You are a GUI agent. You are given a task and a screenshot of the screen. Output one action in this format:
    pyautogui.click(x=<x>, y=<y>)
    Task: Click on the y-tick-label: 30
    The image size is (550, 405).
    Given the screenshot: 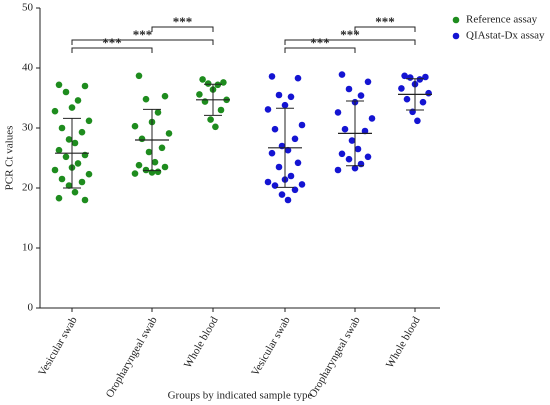 What is the action you would take?
    pyautogui.click(x=28, y=128)
    